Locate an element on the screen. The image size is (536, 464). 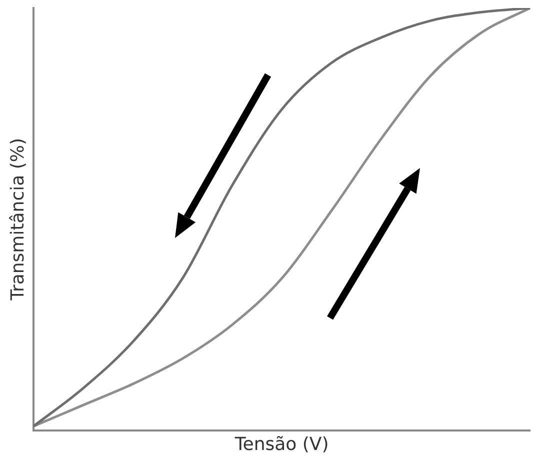
y-axis-title: Transmitância (%) is located at coordinates (17, 220).